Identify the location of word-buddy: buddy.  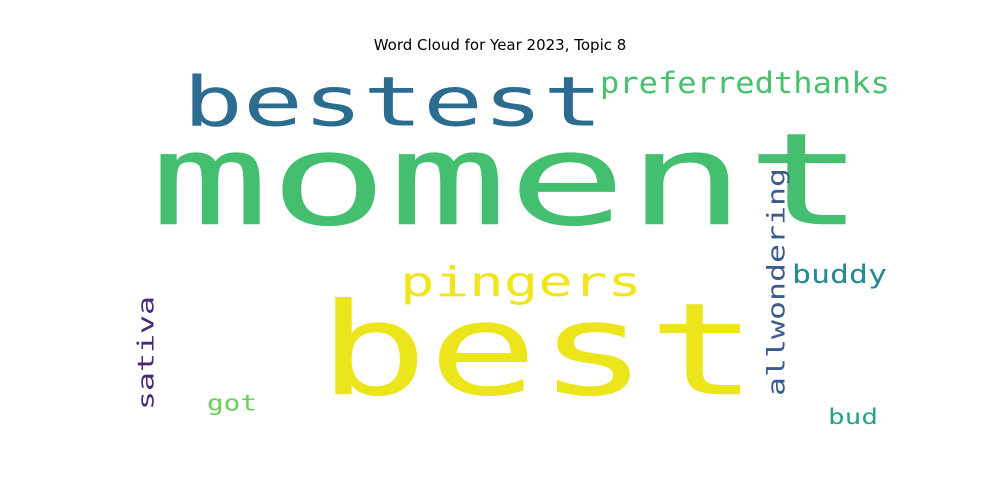
(839, 274).